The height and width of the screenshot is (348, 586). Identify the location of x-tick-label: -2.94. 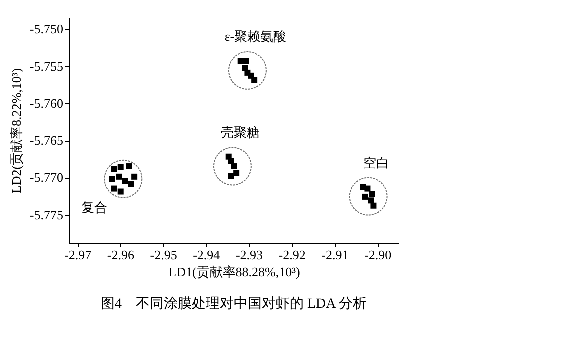
(207, 255).